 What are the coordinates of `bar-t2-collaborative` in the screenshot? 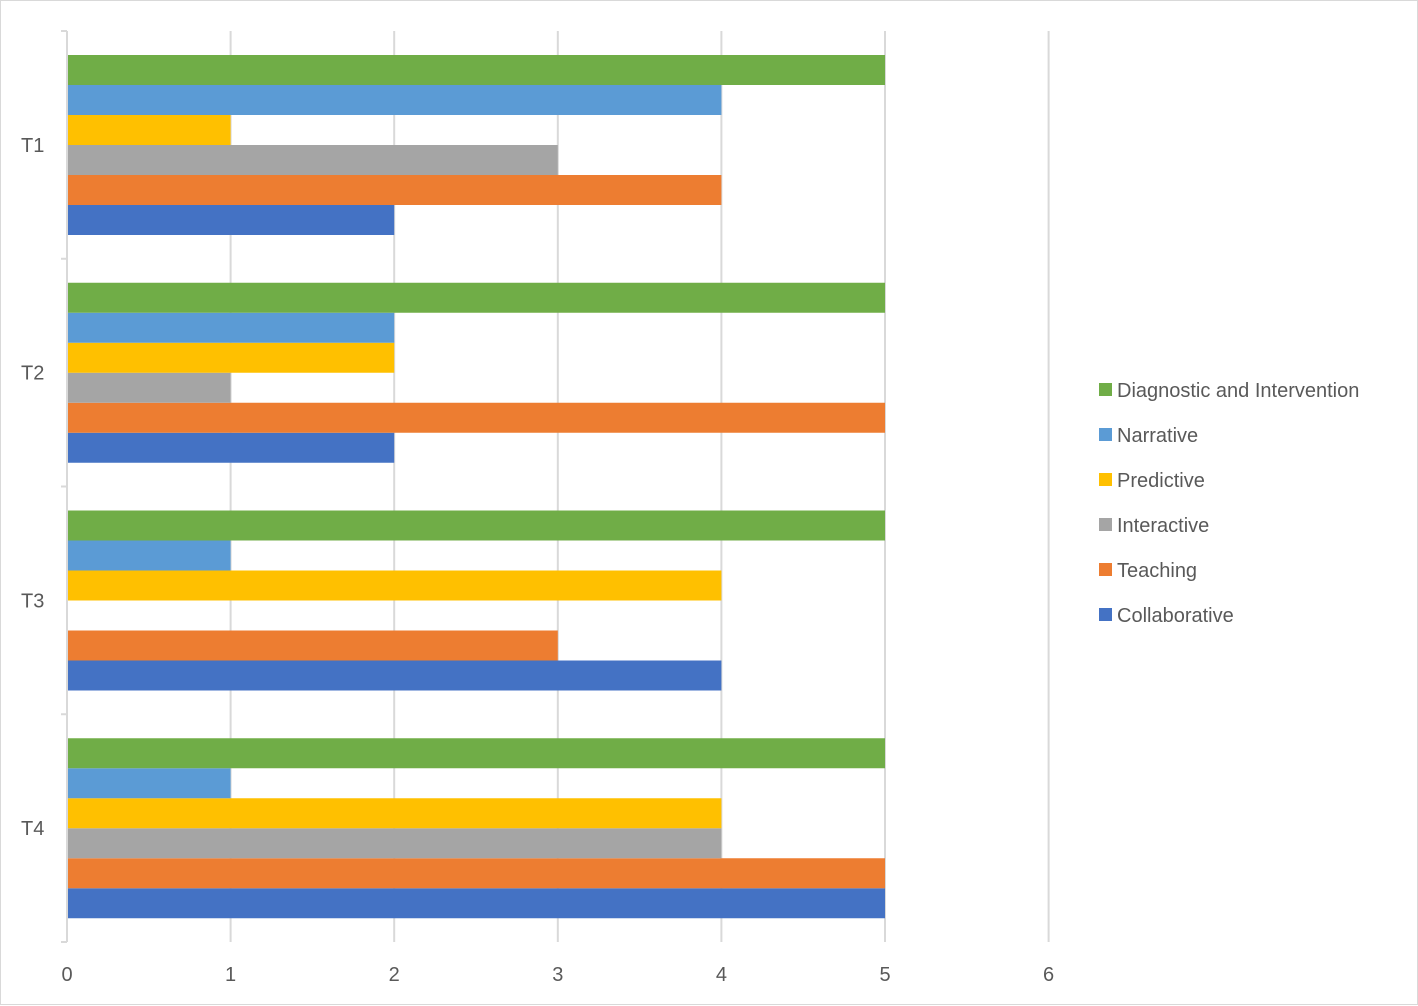 It's located at (231, 447).